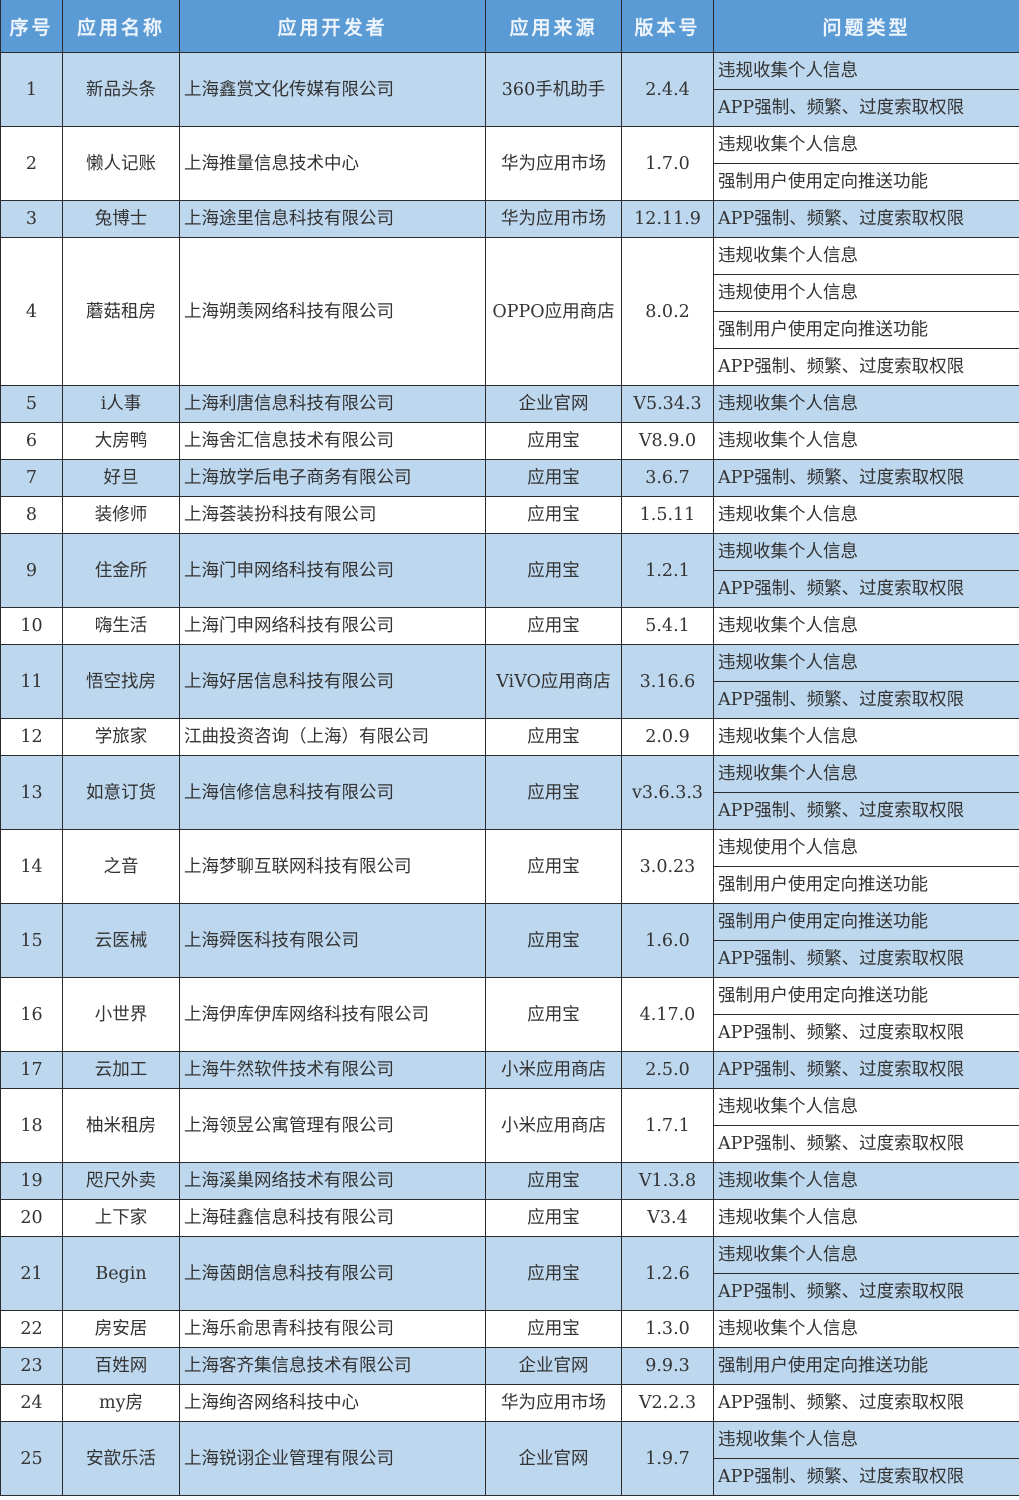  What do you see at coordinates (31, 1273) in the screenshot?
I see `row-number-cell: 21` at bounding box center [31, 1273].